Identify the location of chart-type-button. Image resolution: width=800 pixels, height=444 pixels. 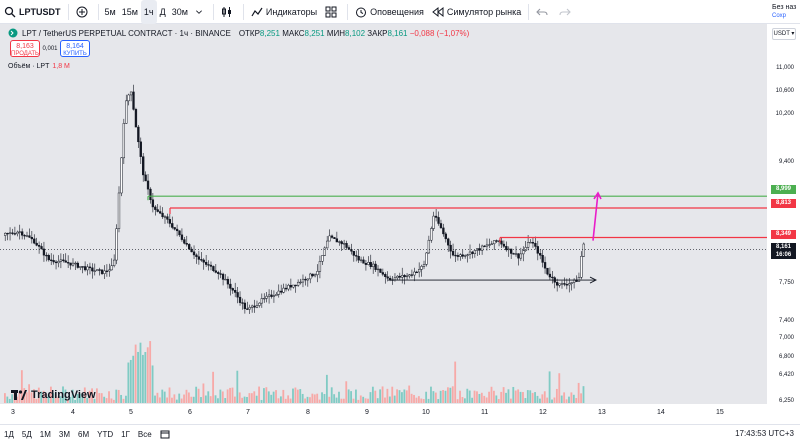
(228, 12).